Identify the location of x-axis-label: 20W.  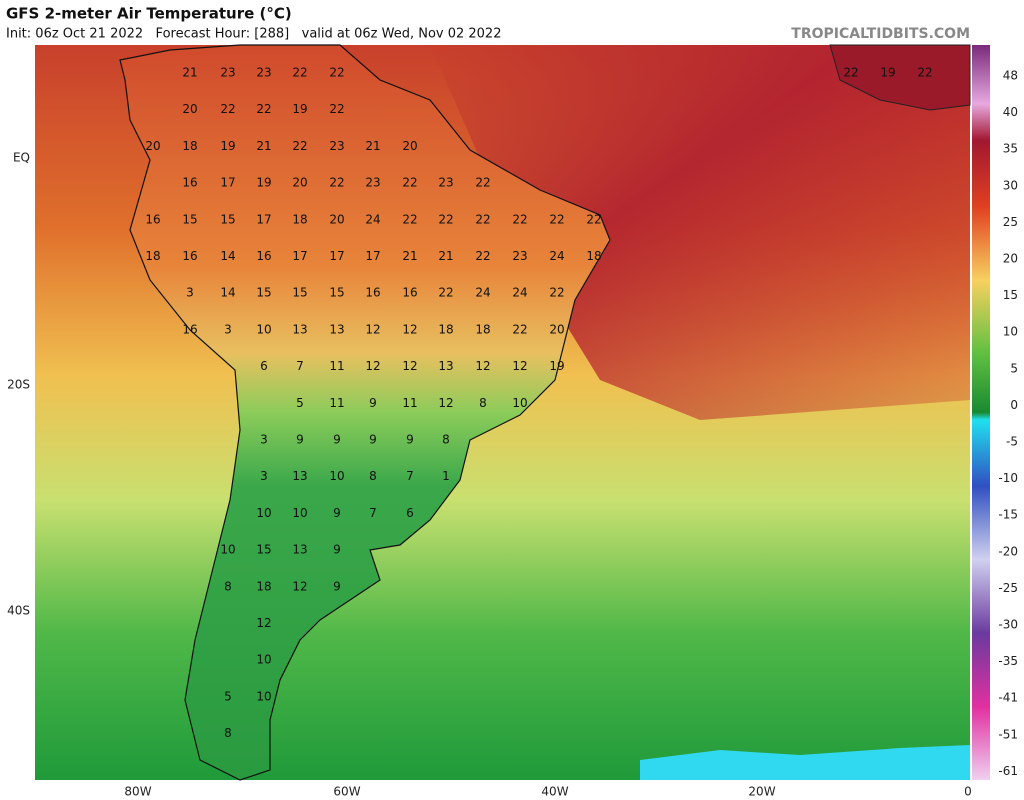
(761, 792).